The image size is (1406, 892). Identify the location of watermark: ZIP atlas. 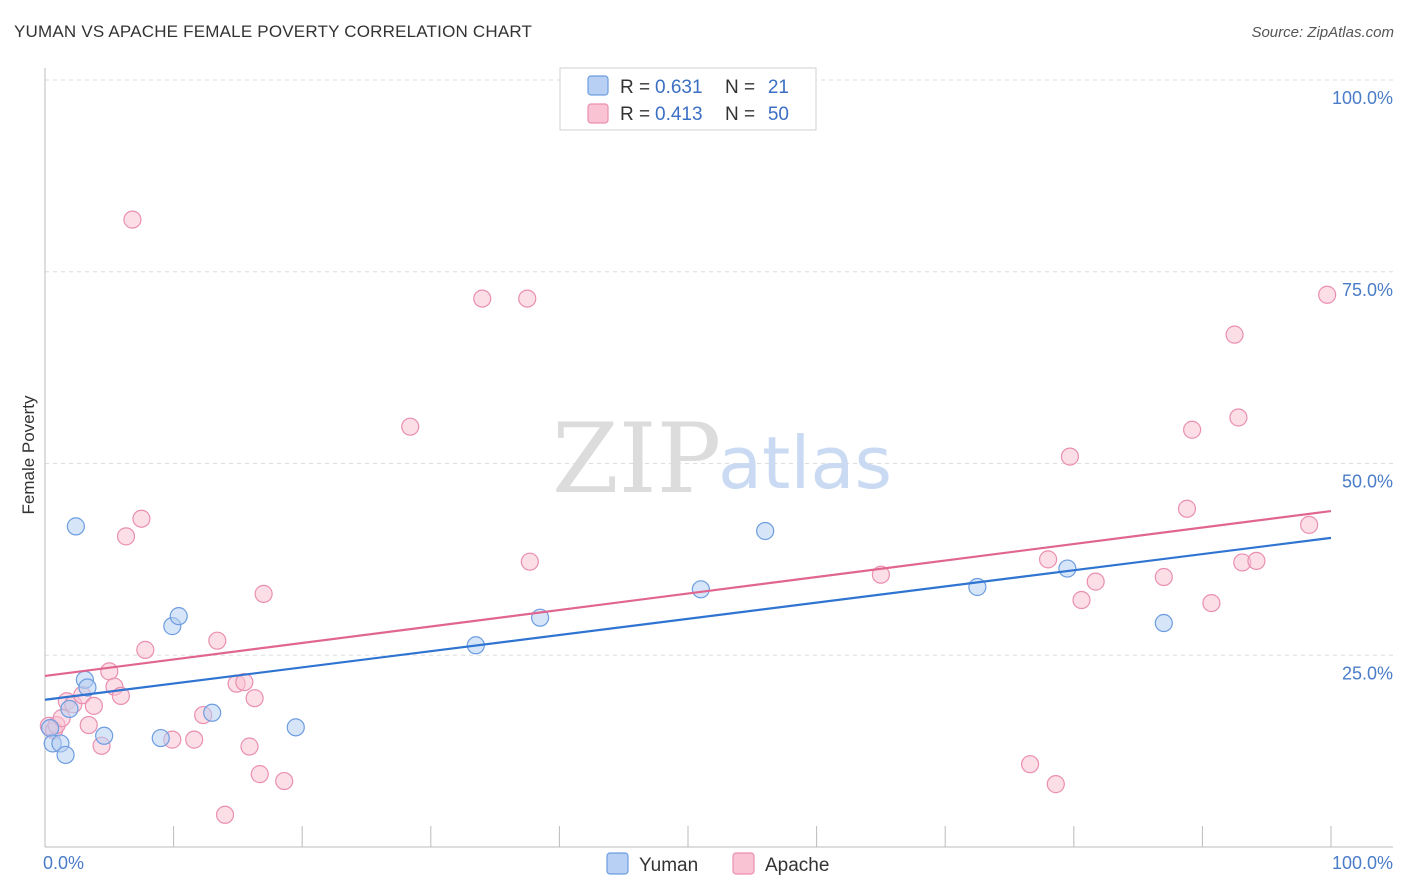
(722, 459).